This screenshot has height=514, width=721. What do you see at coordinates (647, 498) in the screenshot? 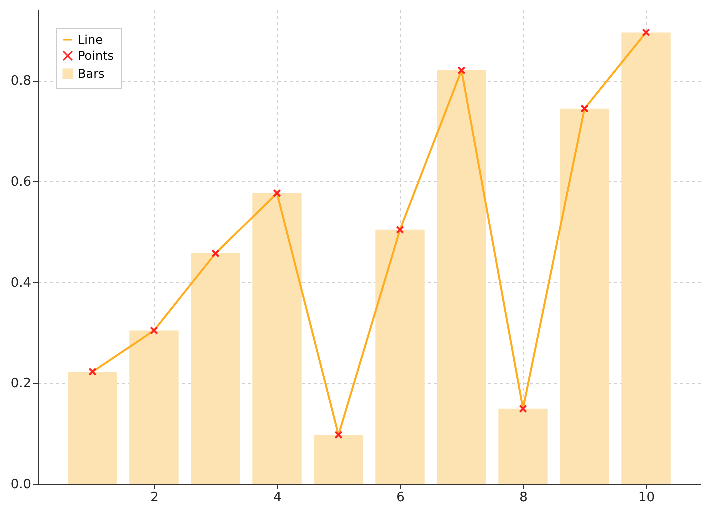
I see `x-tick-label: 10` at bounding box center [647, 498].